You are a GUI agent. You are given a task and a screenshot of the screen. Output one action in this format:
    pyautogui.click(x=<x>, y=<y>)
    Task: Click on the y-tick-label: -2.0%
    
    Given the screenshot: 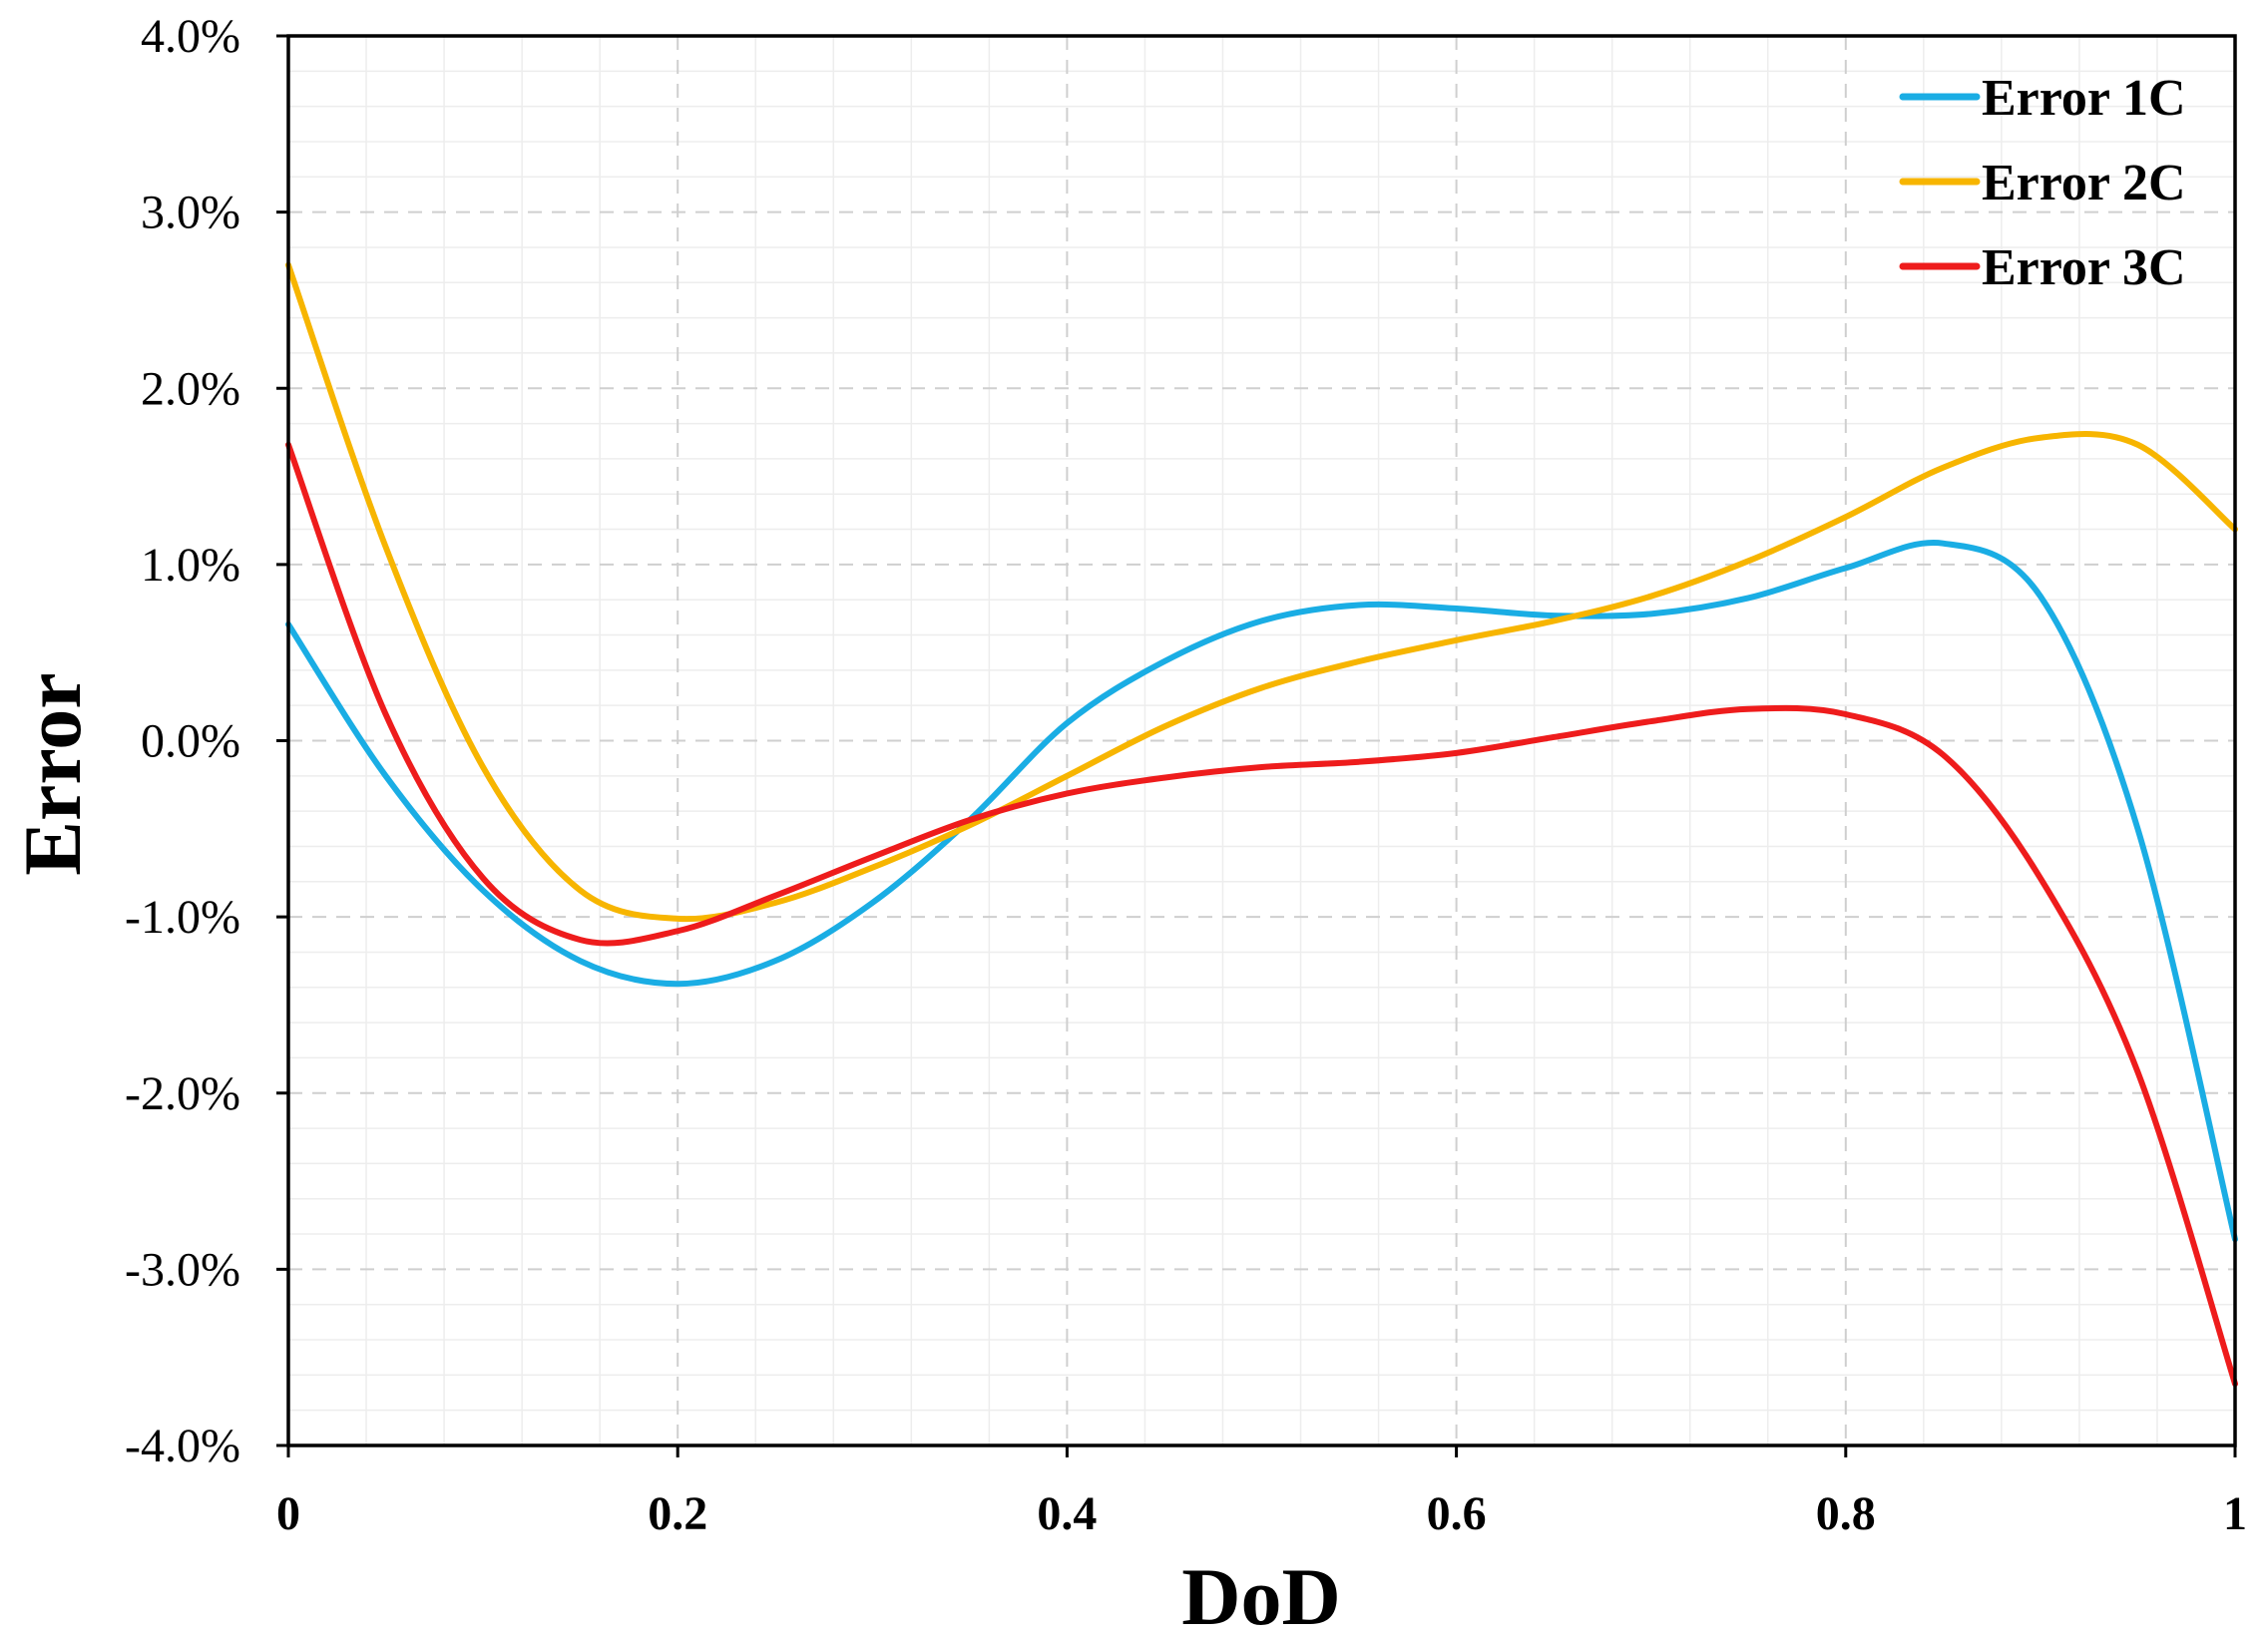 What is the action you would take?
    pyautogui.click(x=182, y=1093)
    